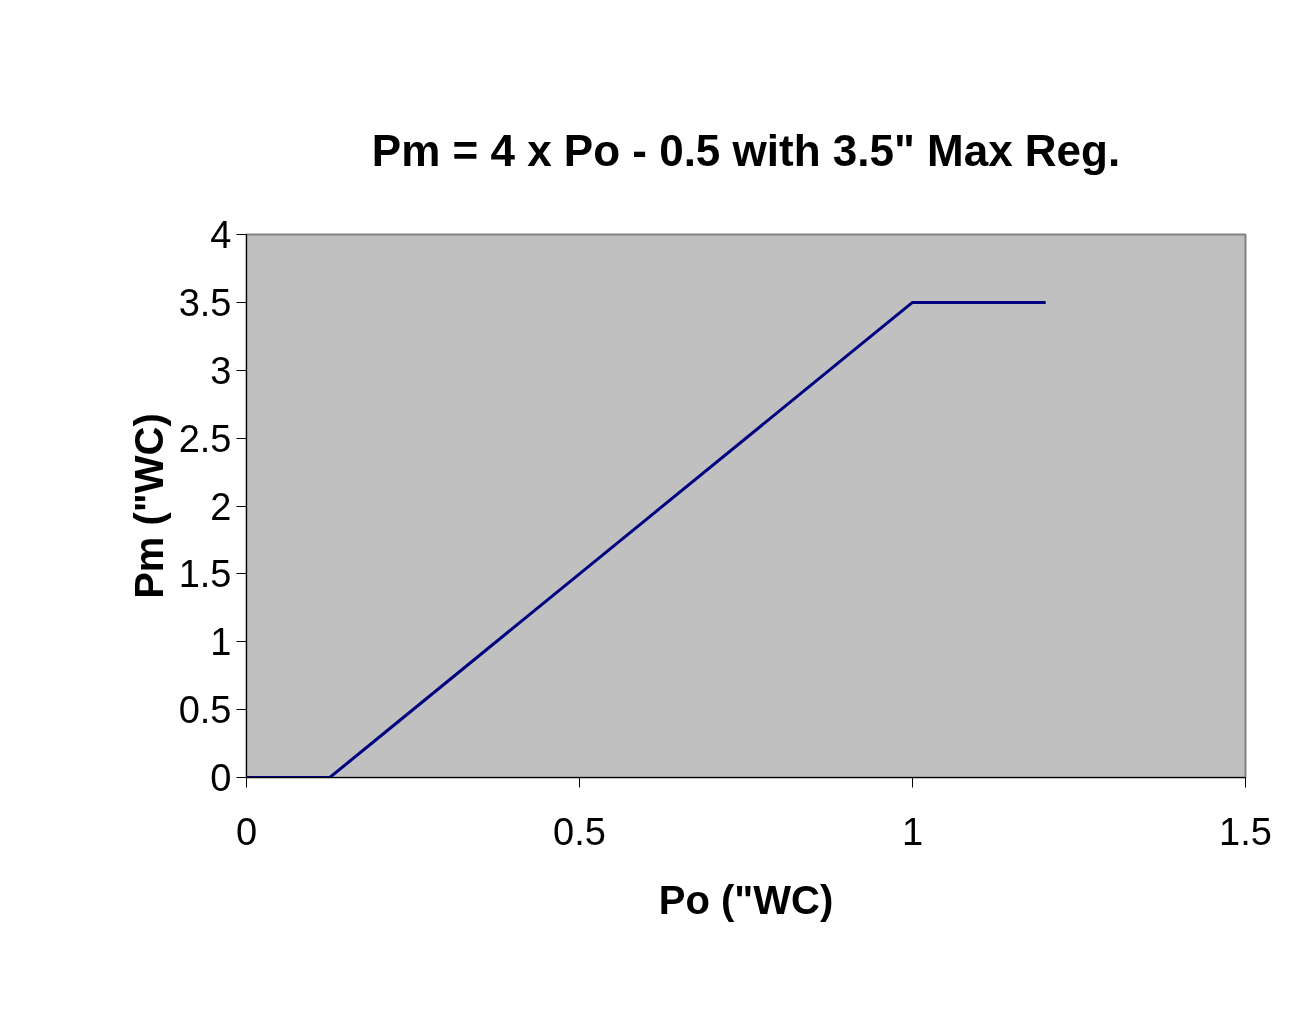  What do you see at coordinates (1245, 831) in the screenshot?
I see `x-tick-label: 1.5` at bounding box center [1245, 831].